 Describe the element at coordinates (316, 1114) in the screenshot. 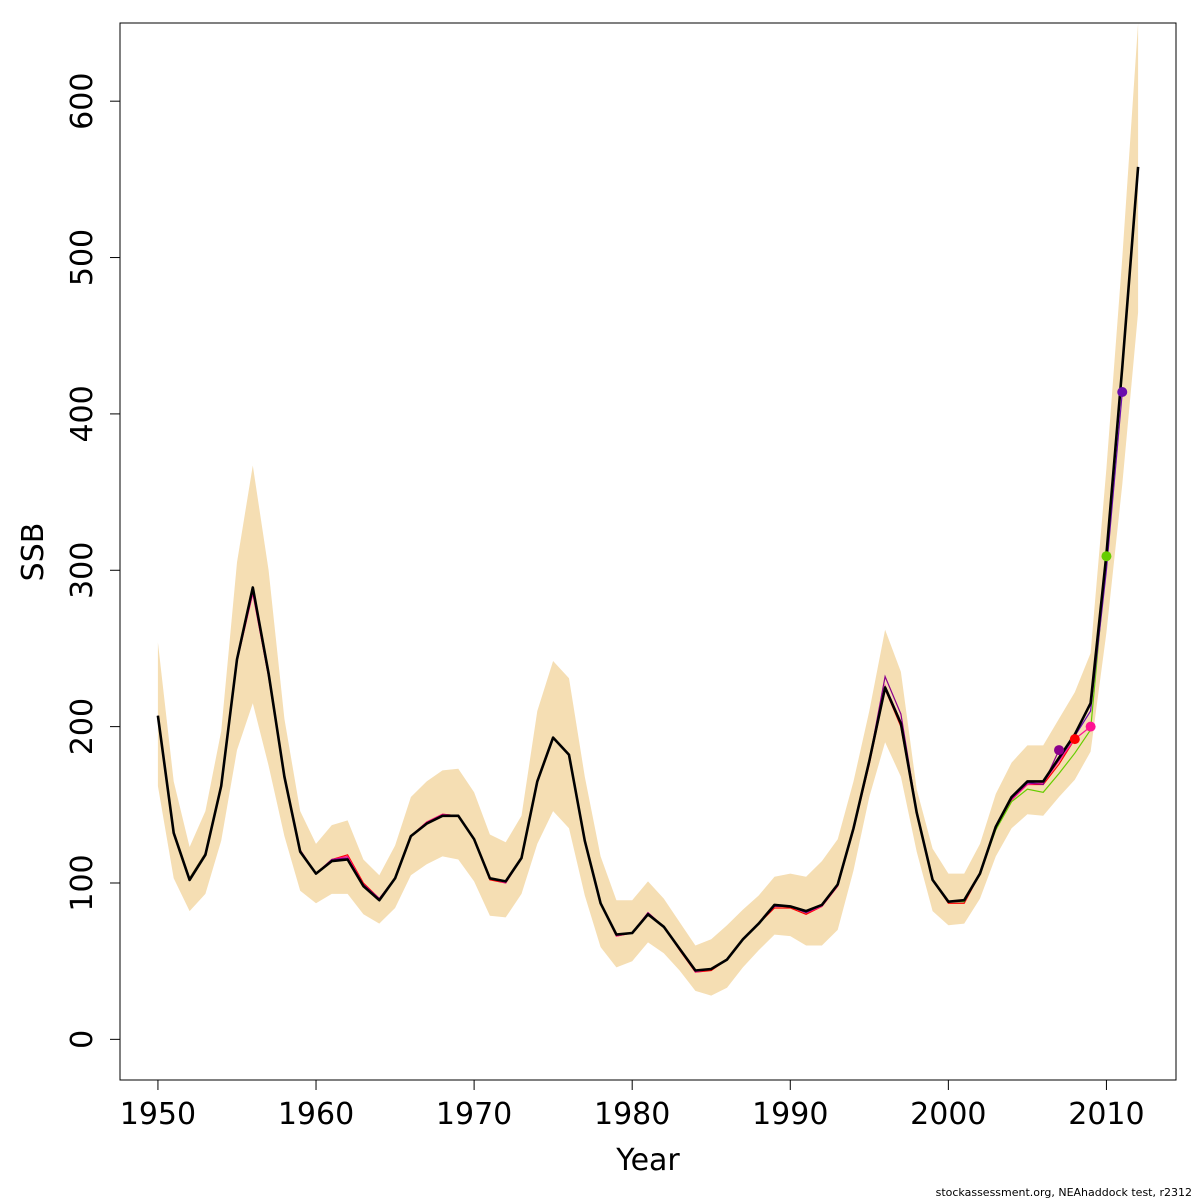

I see `x-tick-label: 1960` at that location.